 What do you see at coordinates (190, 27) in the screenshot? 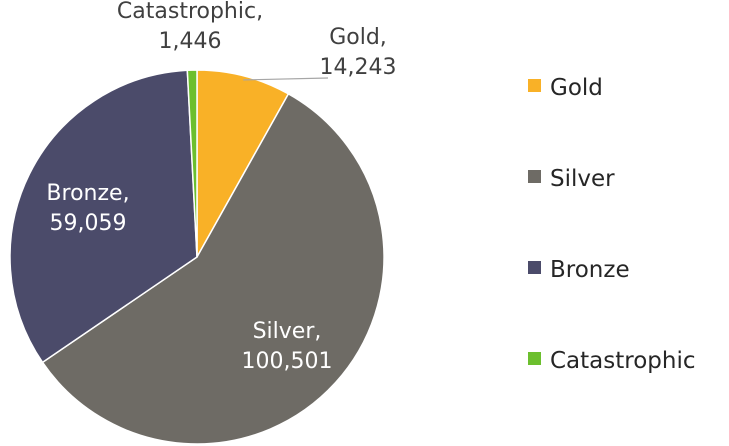
I see `data-label-catastrophic: Catastrophic, 1,446` at bounding box center [190, 27].